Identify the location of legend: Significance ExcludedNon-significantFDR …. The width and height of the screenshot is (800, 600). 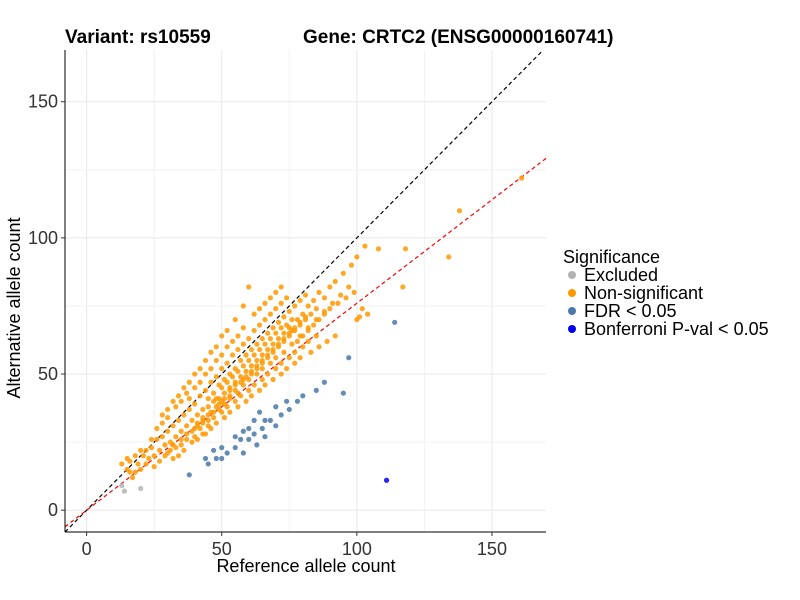
(666, 293).